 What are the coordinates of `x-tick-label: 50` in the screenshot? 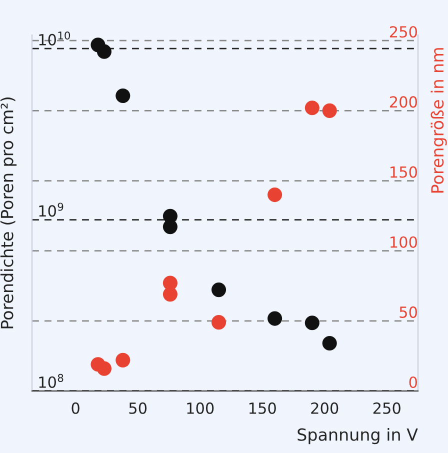 It's located at (138, 408).